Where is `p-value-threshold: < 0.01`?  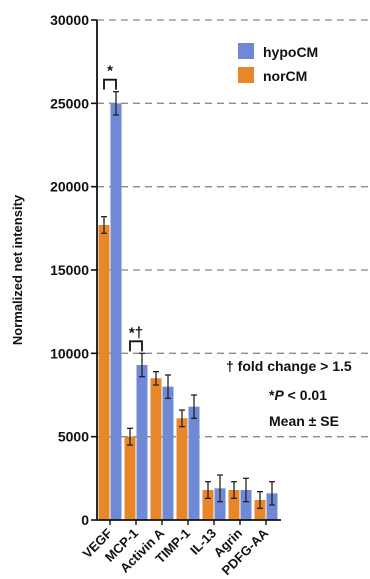 p-value-threshold: < 0.01 is located at coordinates (305, 395).